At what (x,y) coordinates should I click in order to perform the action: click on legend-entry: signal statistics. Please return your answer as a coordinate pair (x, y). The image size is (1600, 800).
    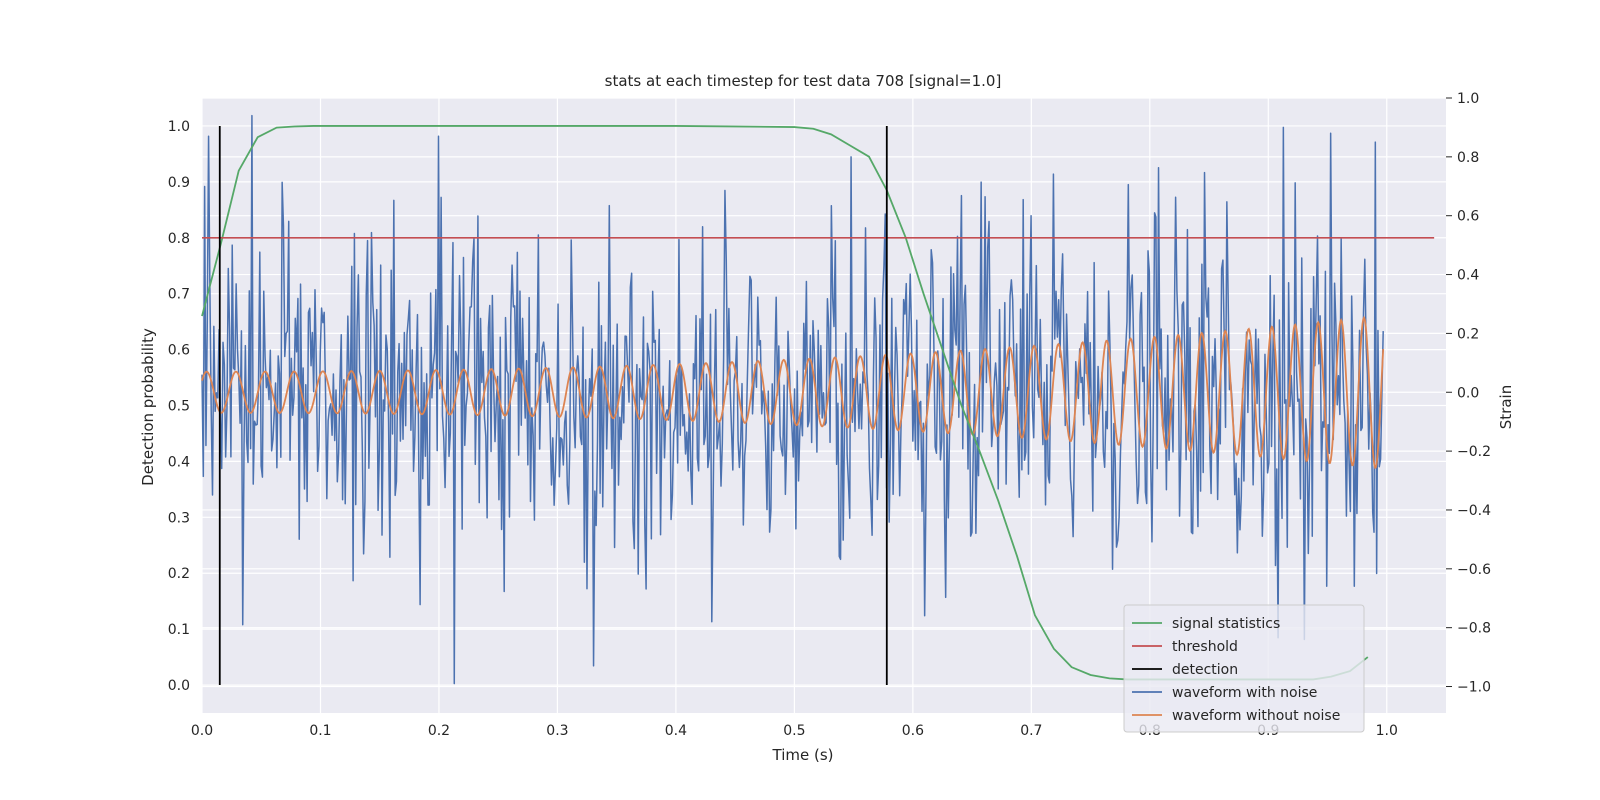
    Looking at the image, I should click on (1226, 624).